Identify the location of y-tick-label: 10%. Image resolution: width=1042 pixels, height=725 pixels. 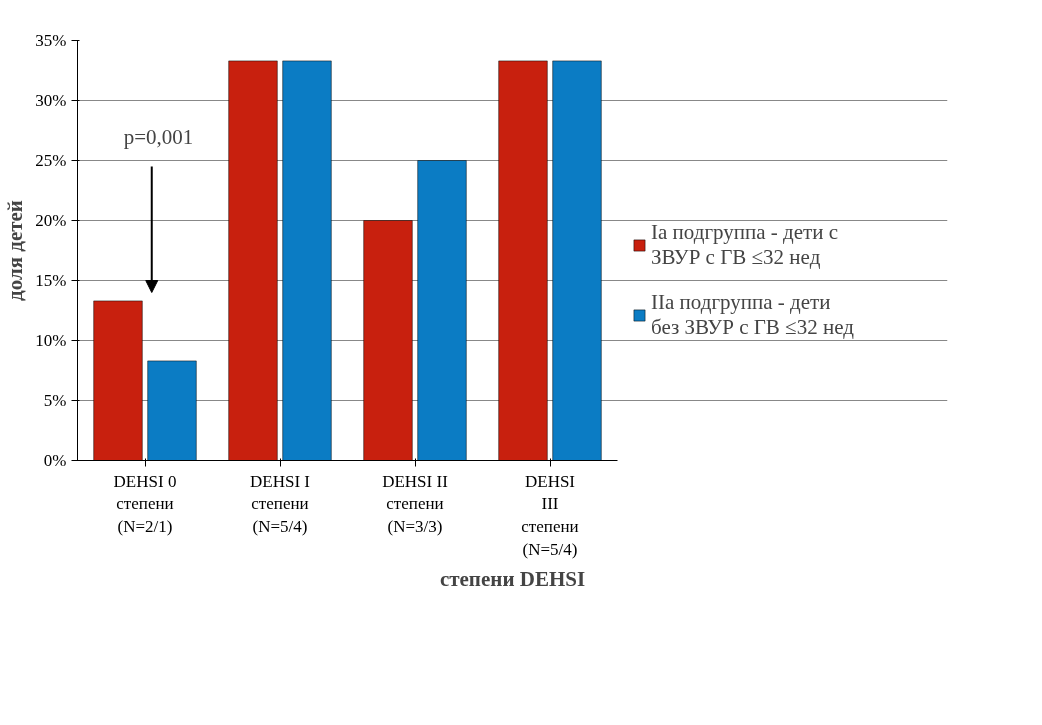
(51, 340).